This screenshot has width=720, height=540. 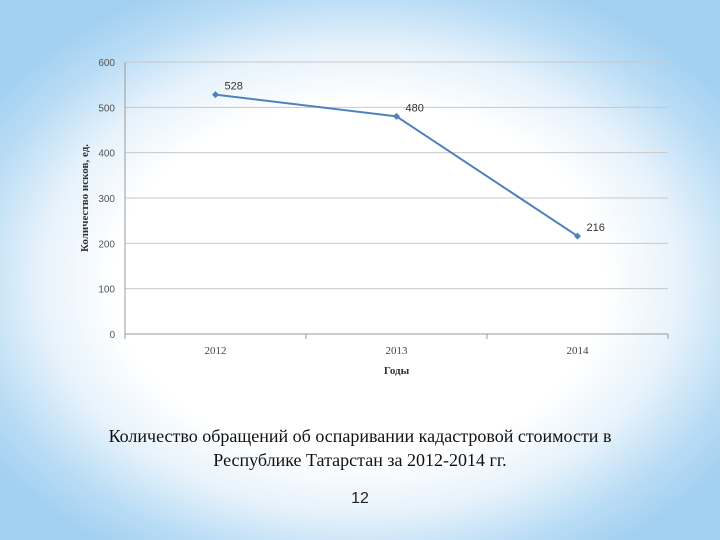 I want to click on x-tick-label: 2014, so click(x=578, y=351).